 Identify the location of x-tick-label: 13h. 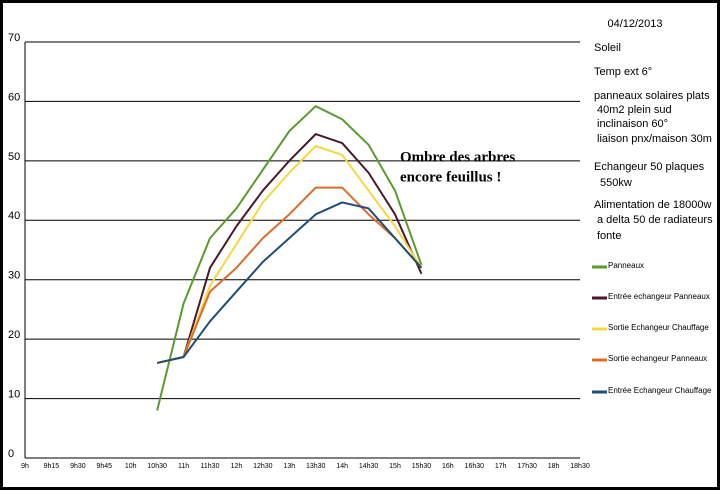
(289, 466).